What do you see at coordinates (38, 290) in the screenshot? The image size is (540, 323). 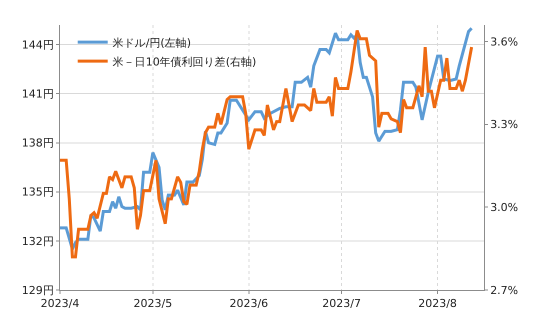 I see `y-tick-label: 129円` at bounding box center [38, 290].